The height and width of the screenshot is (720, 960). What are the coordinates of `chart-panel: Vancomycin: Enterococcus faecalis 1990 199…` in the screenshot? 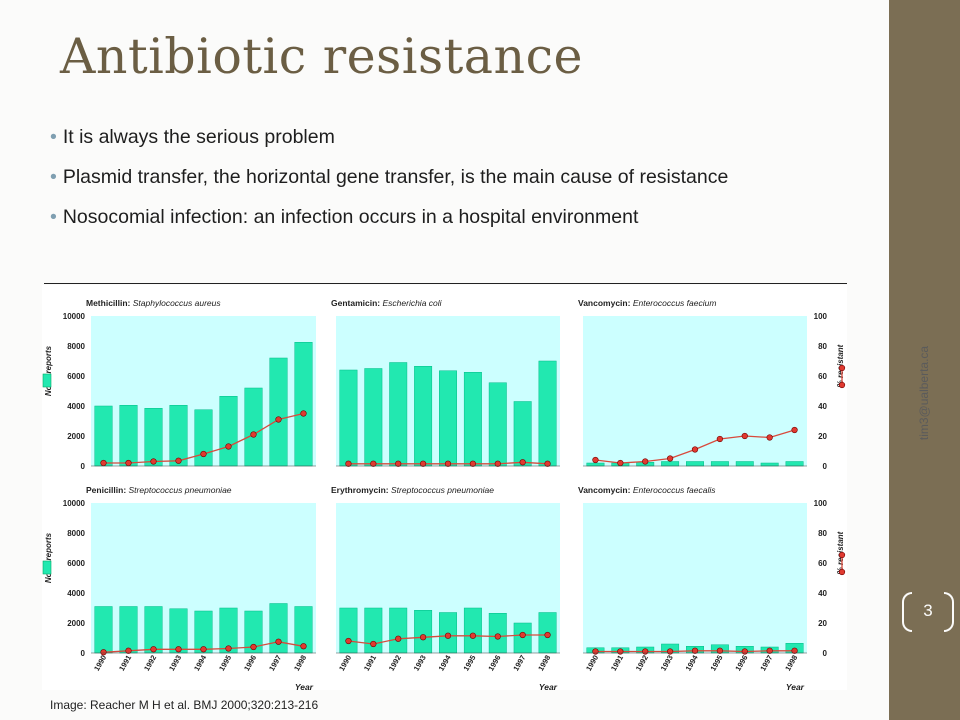 It's located at (692, 588).